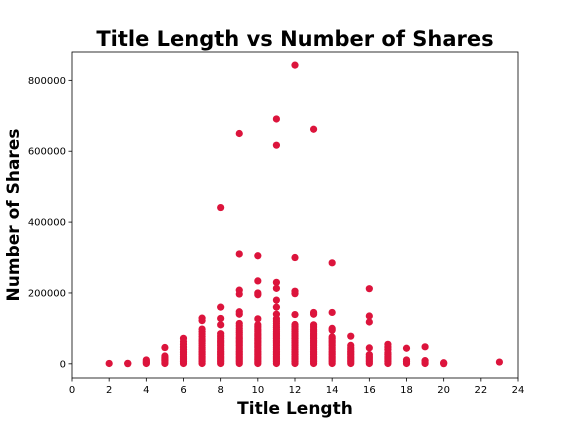 The width and height of the screenshot is (576, 432). Describe the element at coordinates (14, 215) in the screenshot. I see `y-axis-label: Number of Shares` at that location.